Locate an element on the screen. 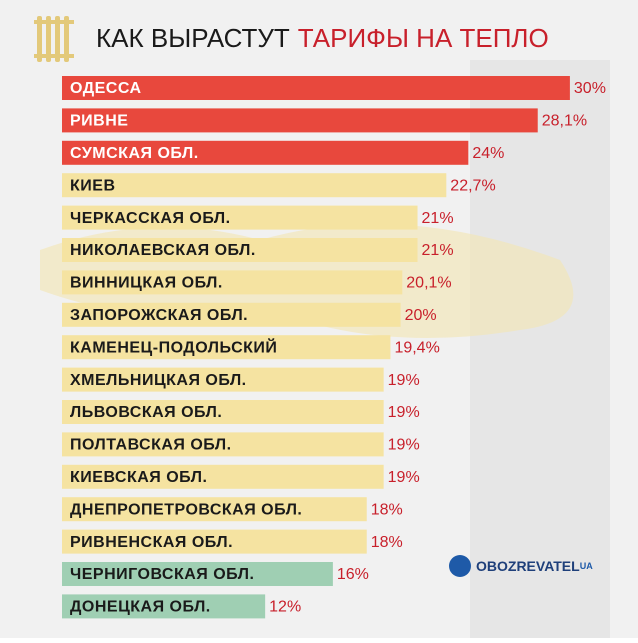 This screenshot has height=643, width=638. category-label: ЛЬВОВСКАЯ ОБЛ. is located at coordinates (146, 412).